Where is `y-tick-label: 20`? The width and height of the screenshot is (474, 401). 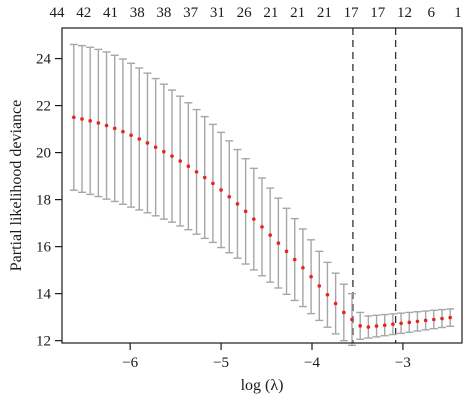 y-tick-label: 20 is located at coordinates (43, 154).